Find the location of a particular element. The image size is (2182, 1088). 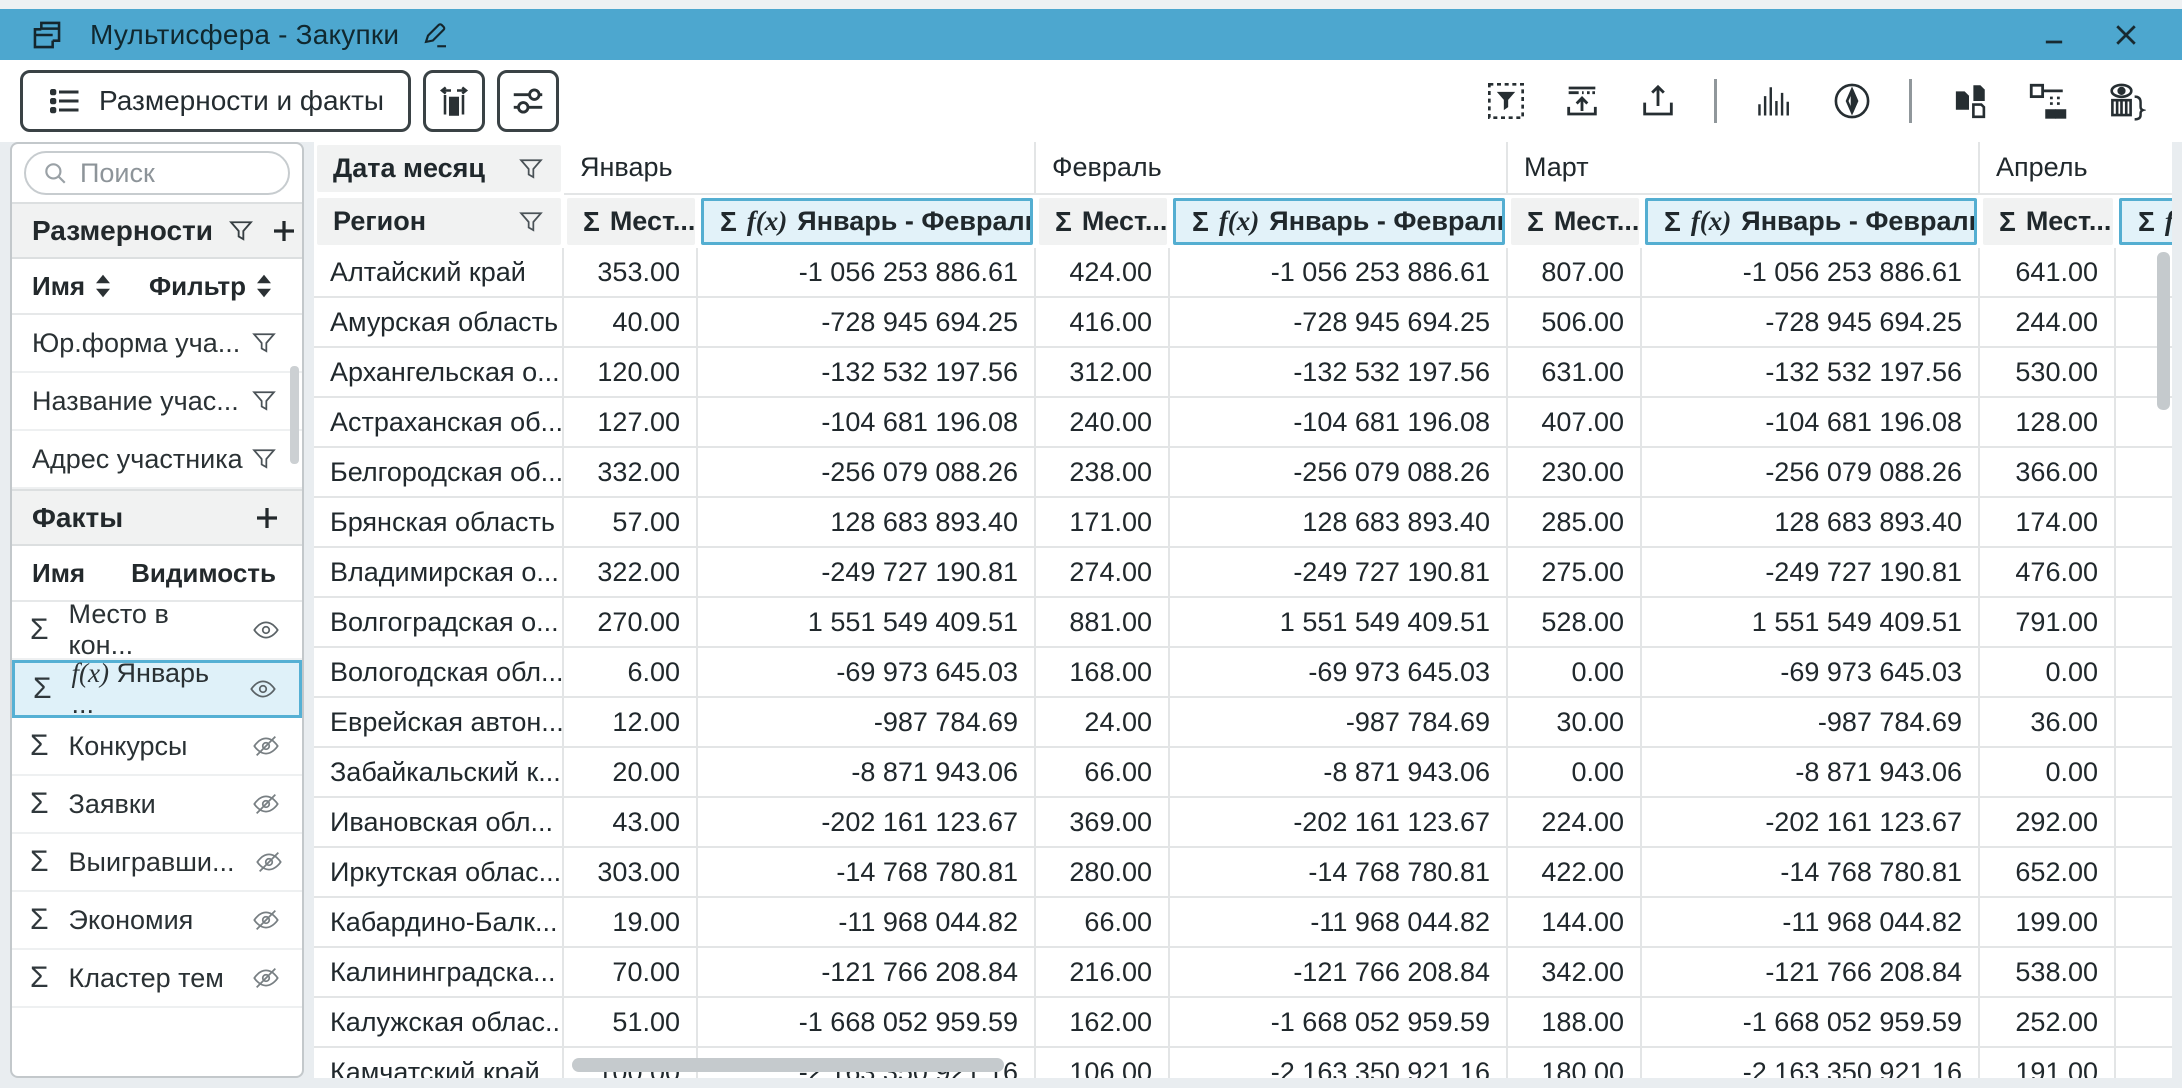

fx-cell: -1 056 253 886.61 is located at coordinates (1339, 273).